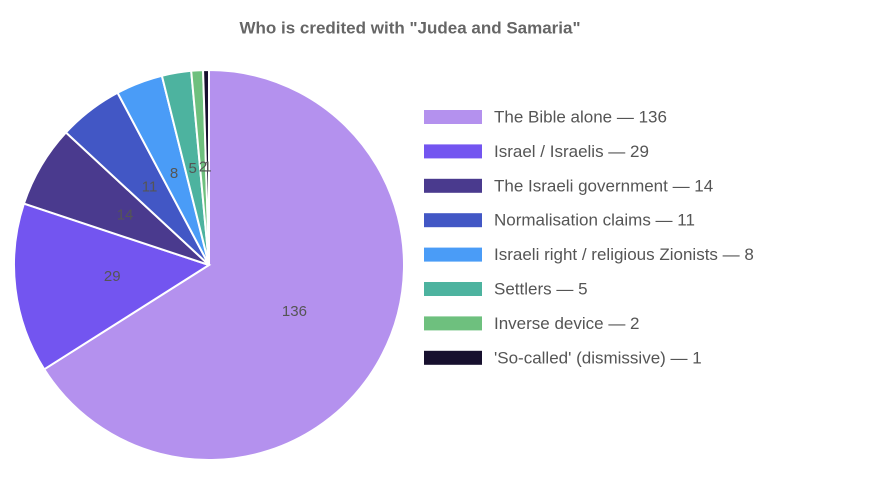 The image size is (880, 479). What do you see at coordinates (193, 168) in the screenshot?
I see `slice-label: 5` at bounding box center [193, 168].